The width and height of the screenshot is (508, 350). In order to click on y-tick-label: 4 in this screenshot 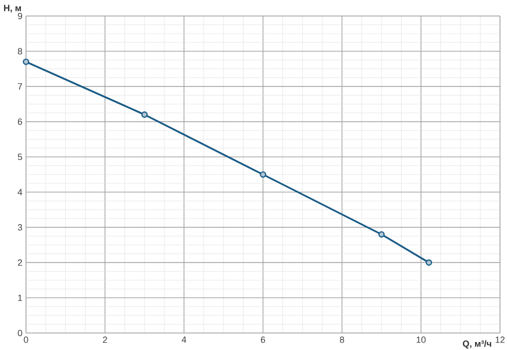, I will do `click(20, 192)`.